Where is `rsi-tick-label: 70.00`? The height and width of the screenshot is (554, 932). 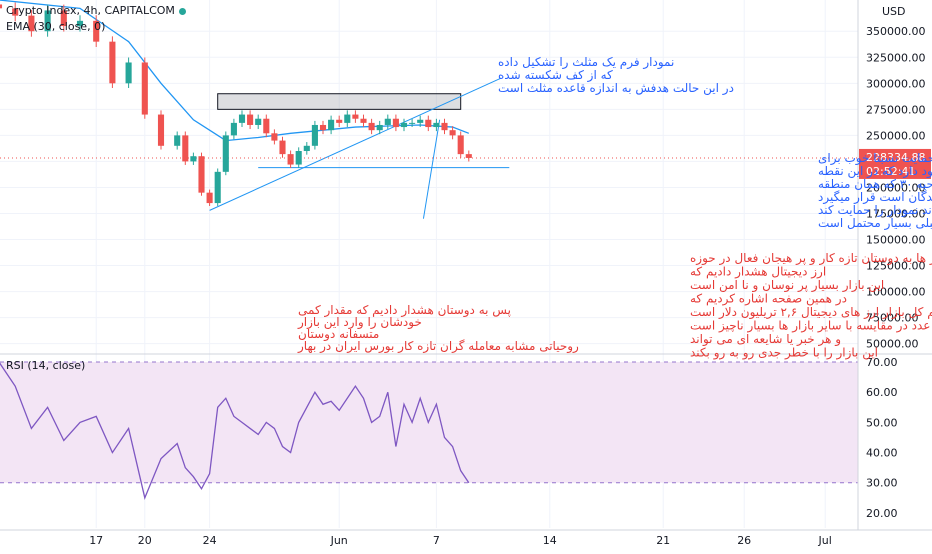 rsi-tick-label: 70.00 is located at coordinates (882, 362).